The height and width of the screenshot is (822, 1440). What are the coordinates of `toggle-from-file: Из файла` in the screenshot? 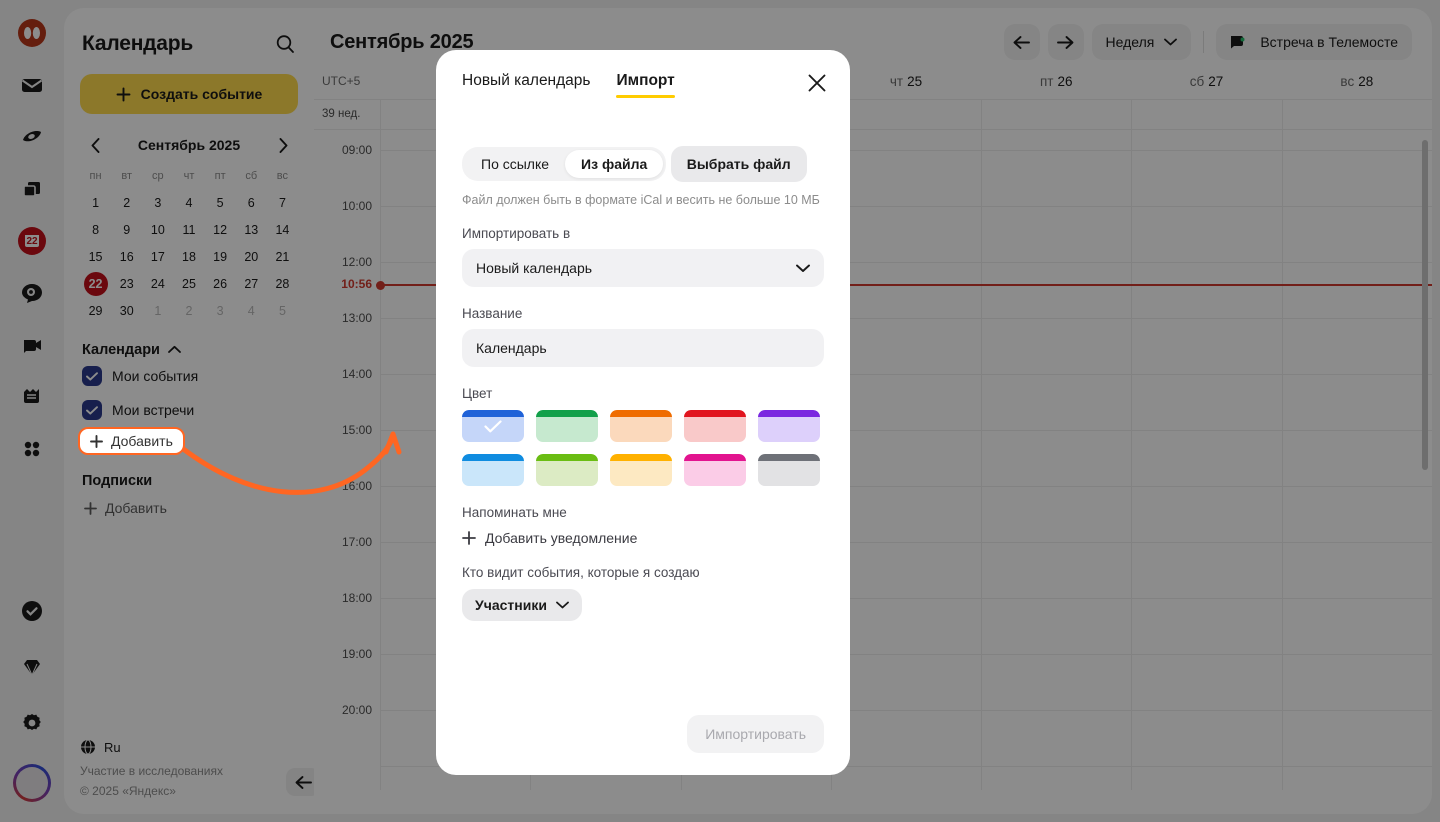 It's located at (614, 164).